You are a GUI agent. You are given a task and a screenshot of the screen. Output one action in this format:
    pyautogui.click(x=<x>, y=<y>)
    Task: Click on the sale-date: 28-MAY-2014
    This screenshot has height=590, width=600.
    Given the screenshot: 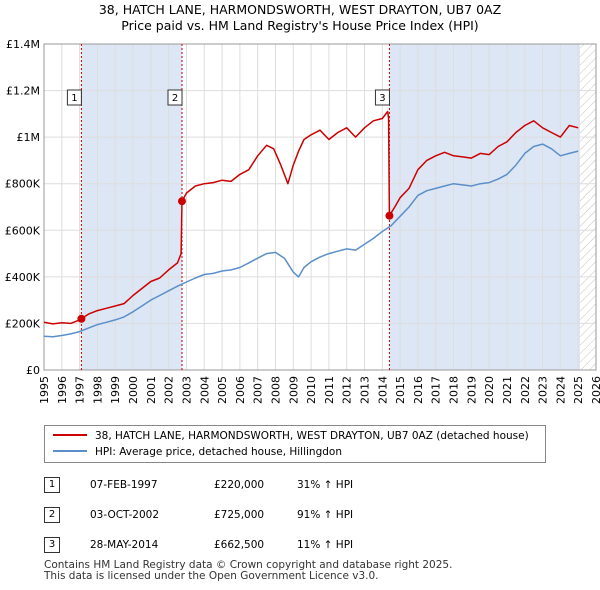 What is the action you would take?
    pyautogui.click(x=124, y=545)
    